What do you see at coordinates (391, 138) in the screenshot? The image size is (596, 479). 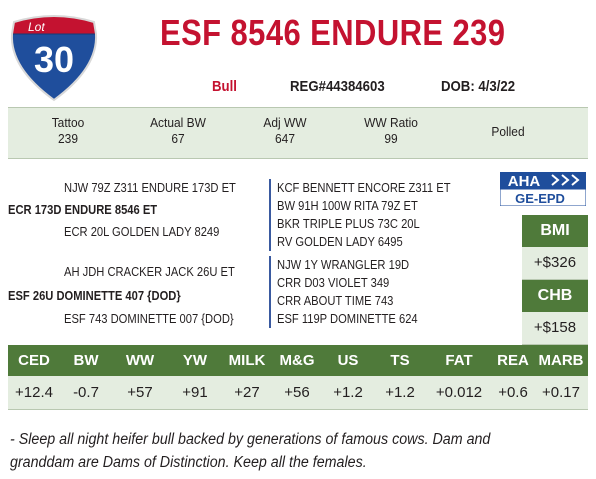 I see `stat-value: 99` at bounding box center [391, 138].